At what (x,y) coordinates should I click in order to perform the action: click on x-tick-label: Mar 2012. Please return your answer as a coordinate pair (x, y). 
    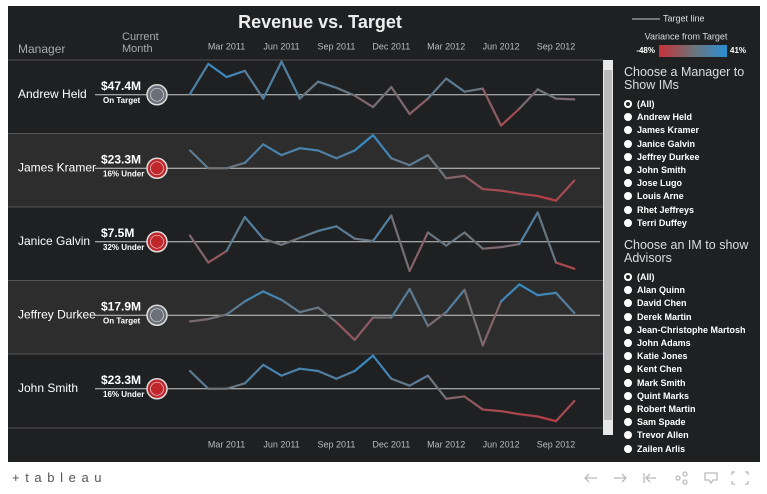
    Looking at the image, I should click on (446, 444).